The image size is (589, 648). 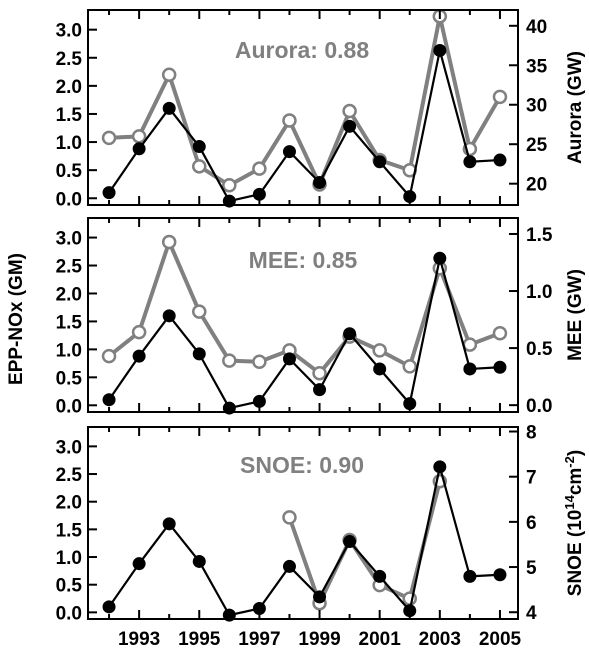 I want to click on x-tick-label: 2005, so click(x=500, y=638).